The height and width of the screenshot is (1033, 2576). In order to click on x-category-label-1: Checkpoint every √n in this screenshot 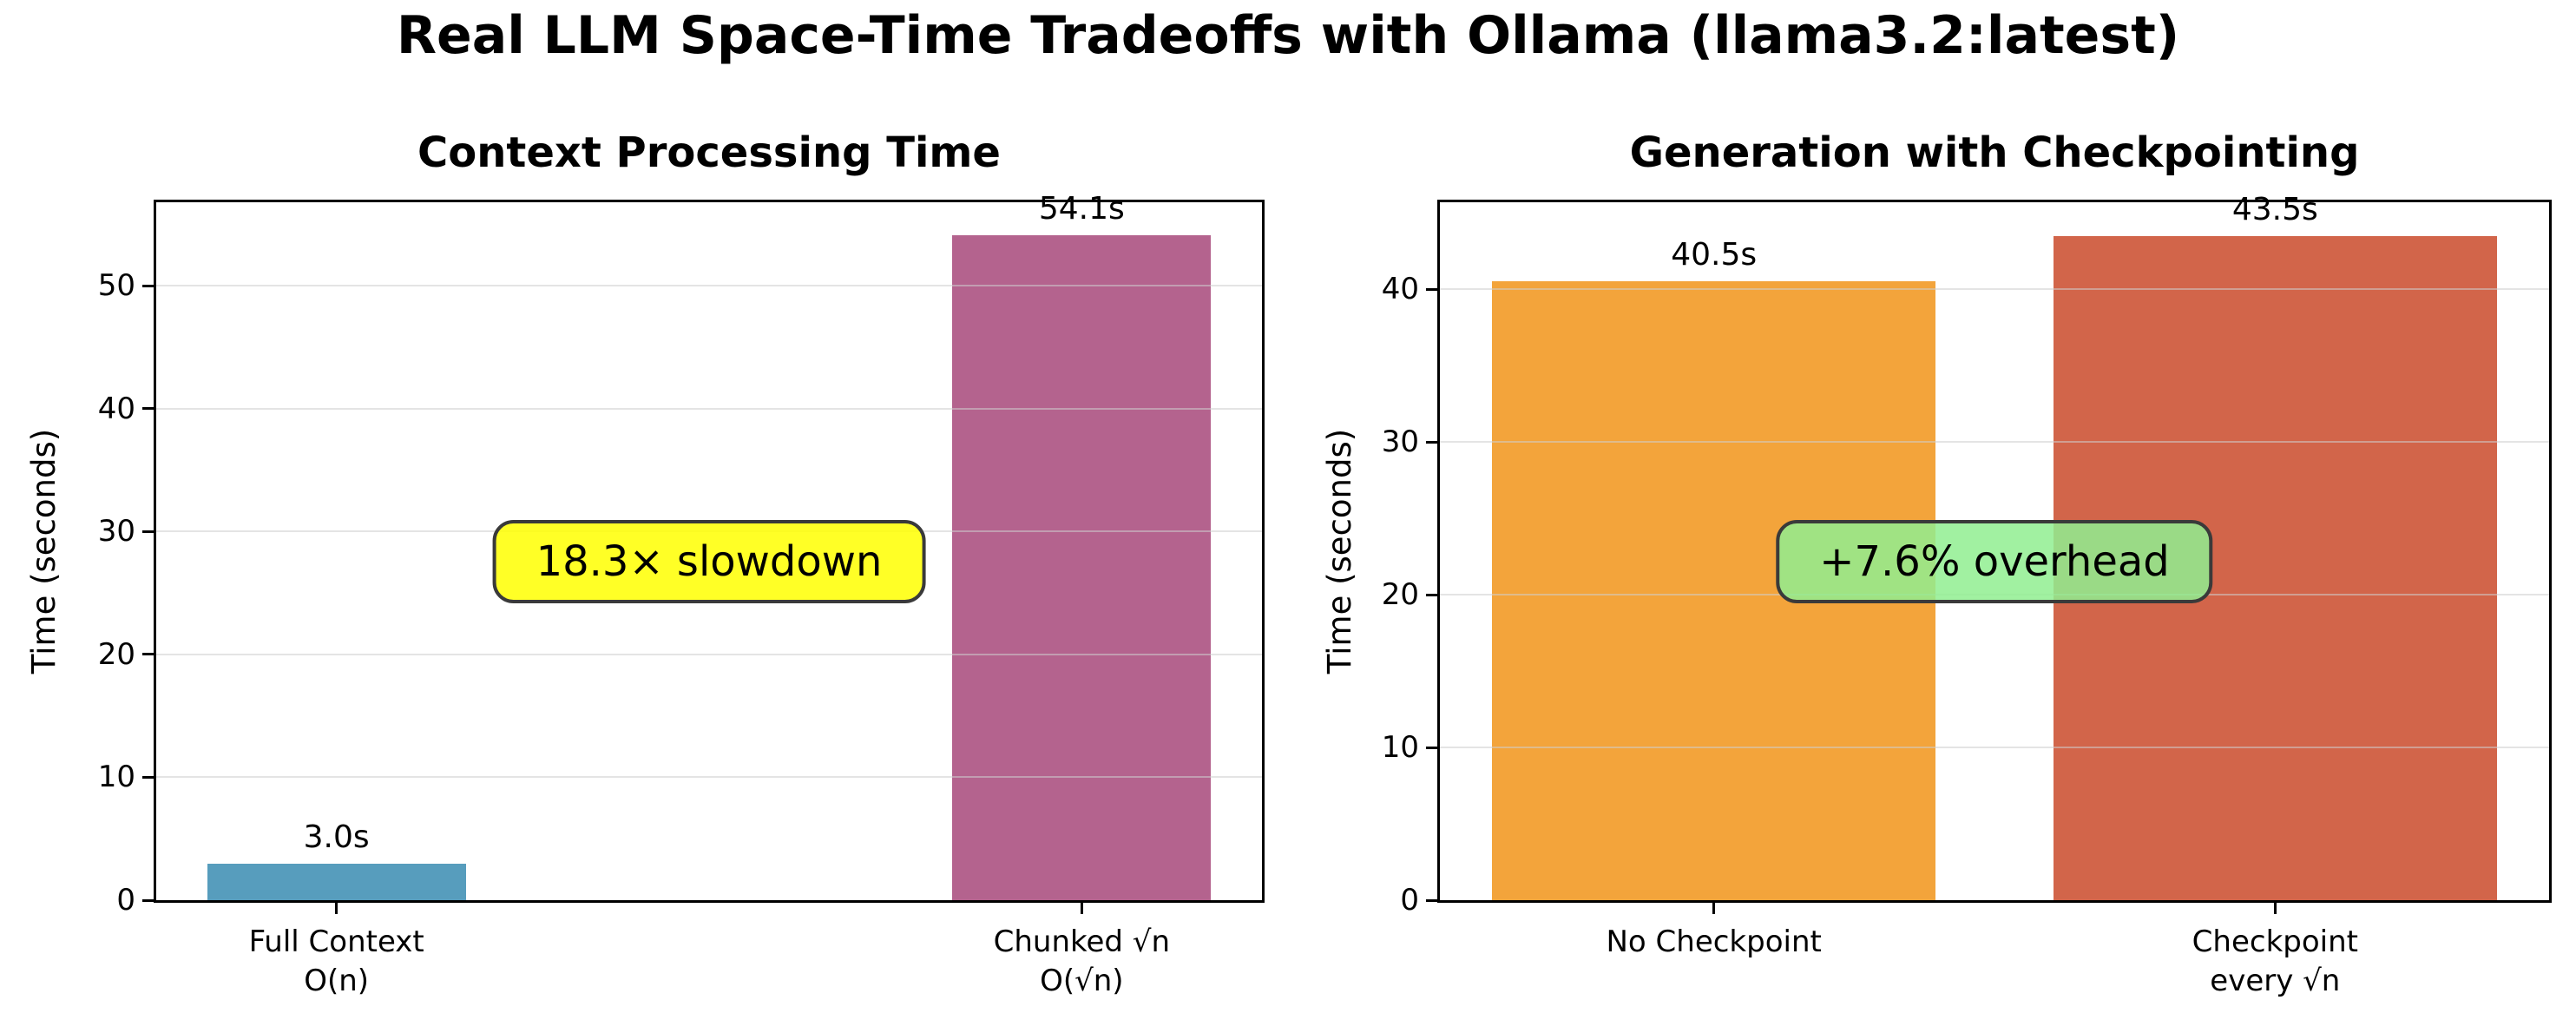, I will do `click(2275, 961)`.